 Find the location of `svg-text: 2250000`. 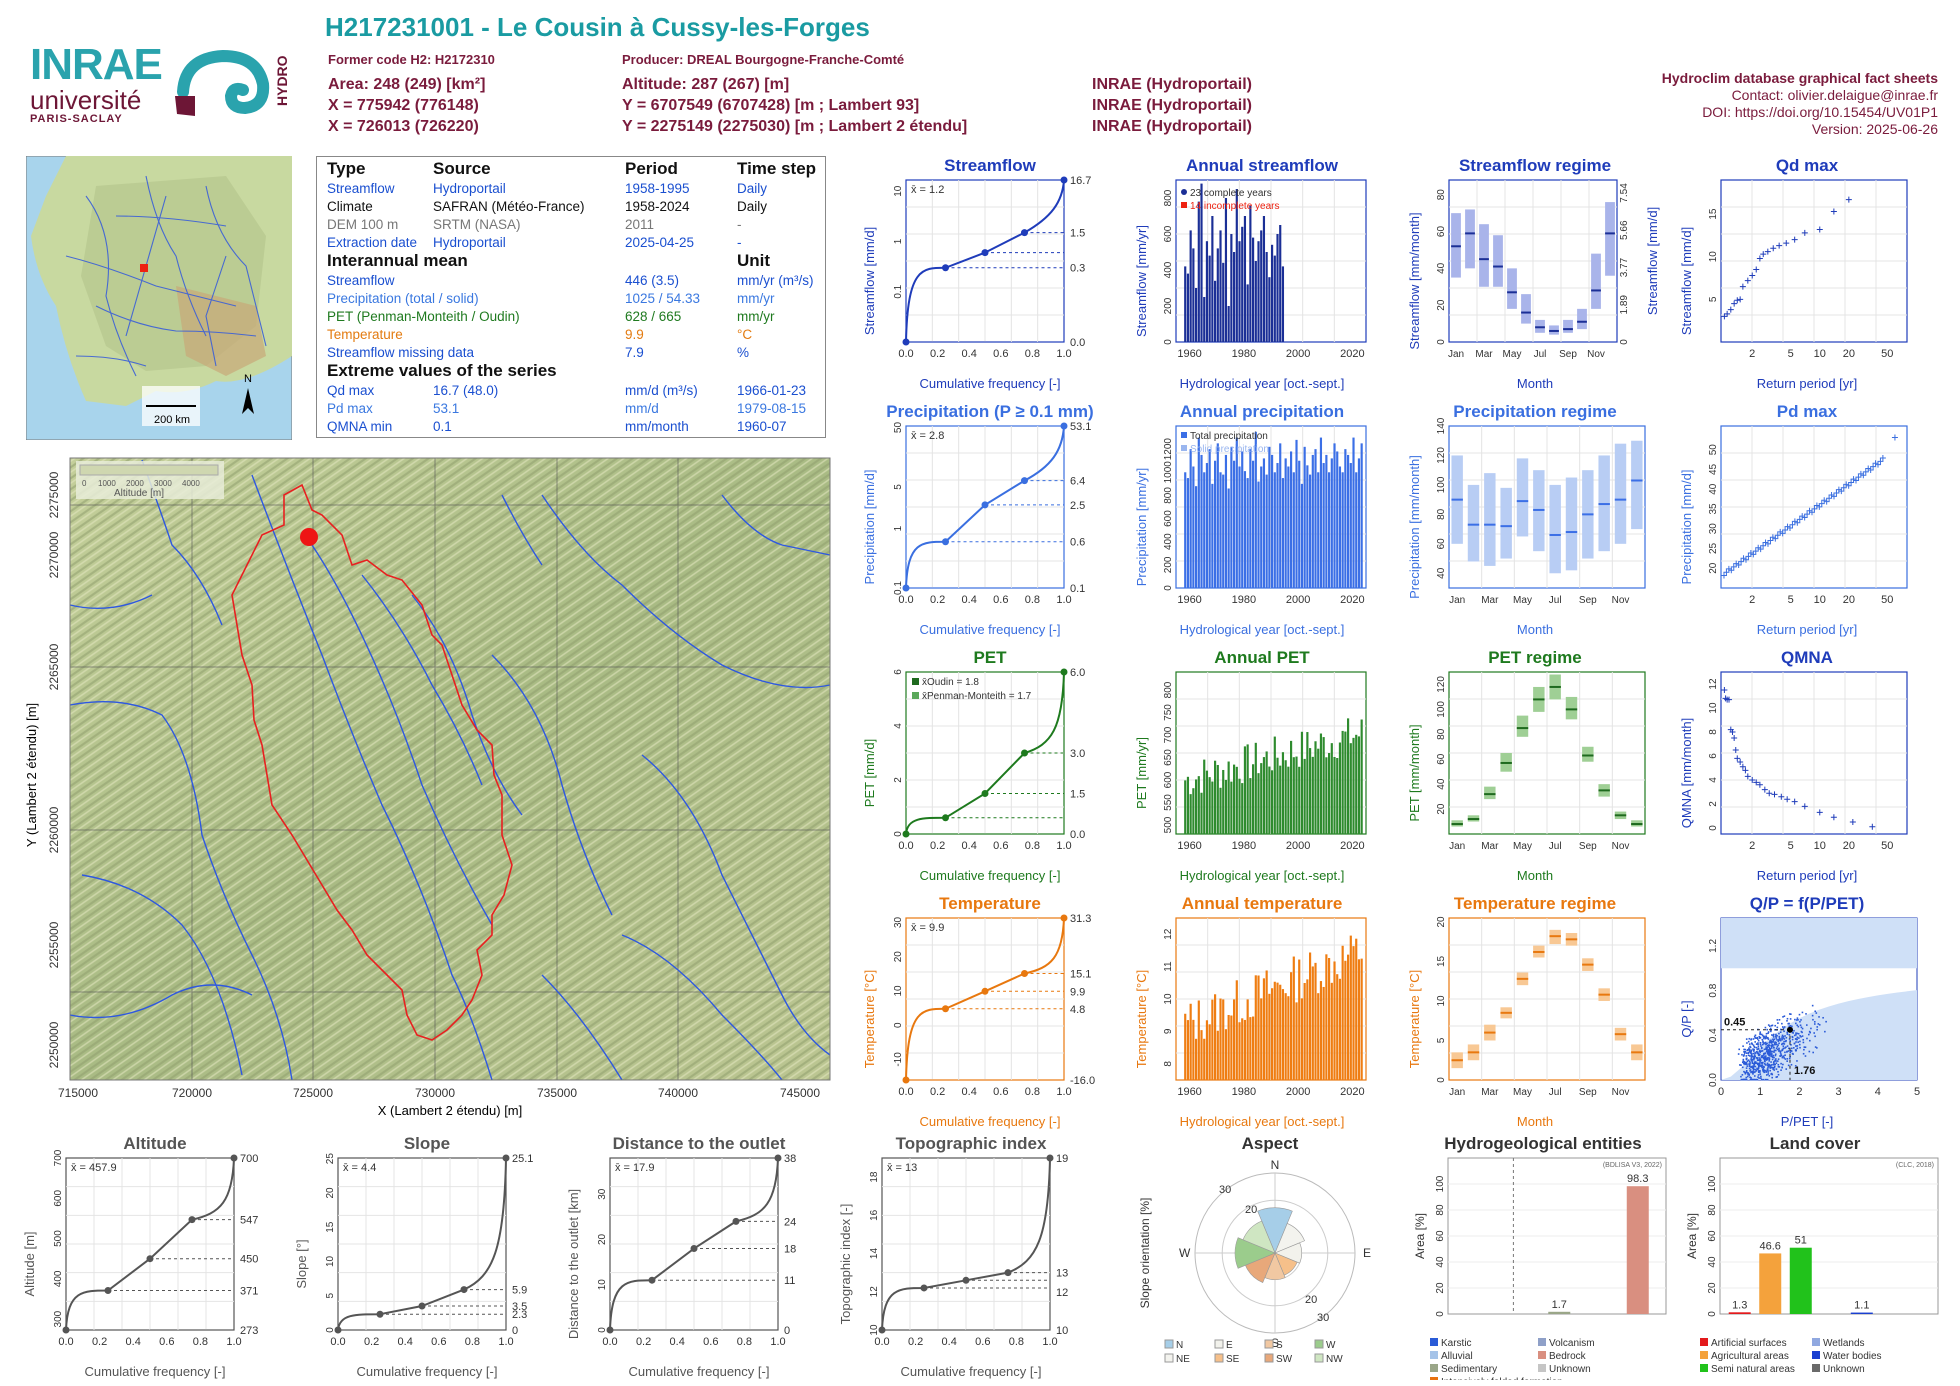

svg-text: 2250000 is located at coordinates (54, 1044).